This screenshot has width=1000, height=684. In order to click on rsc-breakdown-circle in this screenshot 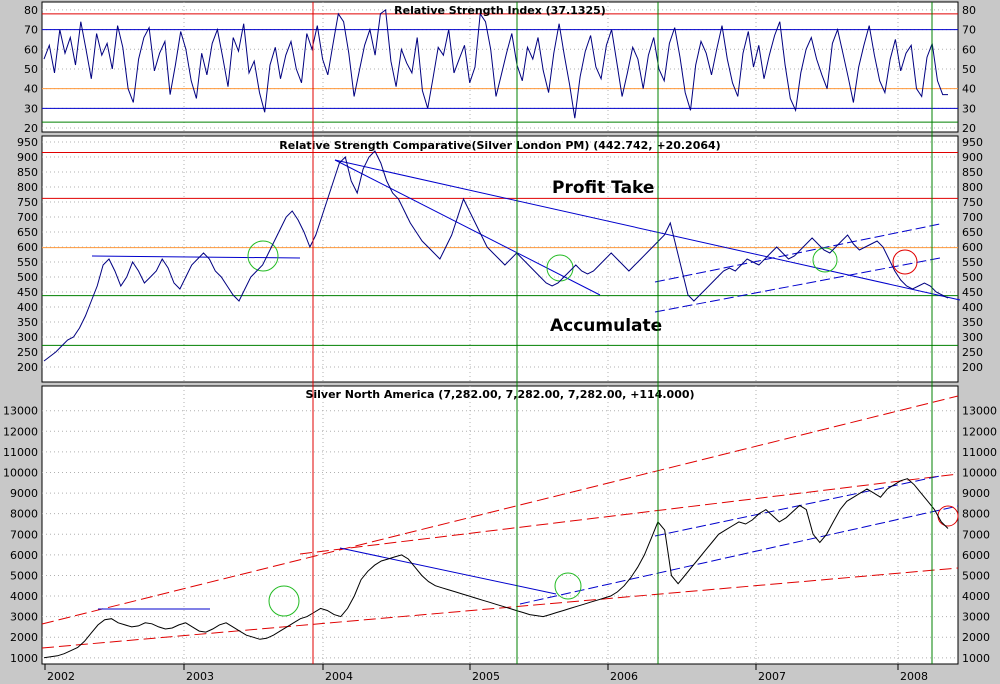, I will do `click(905, 262)`.